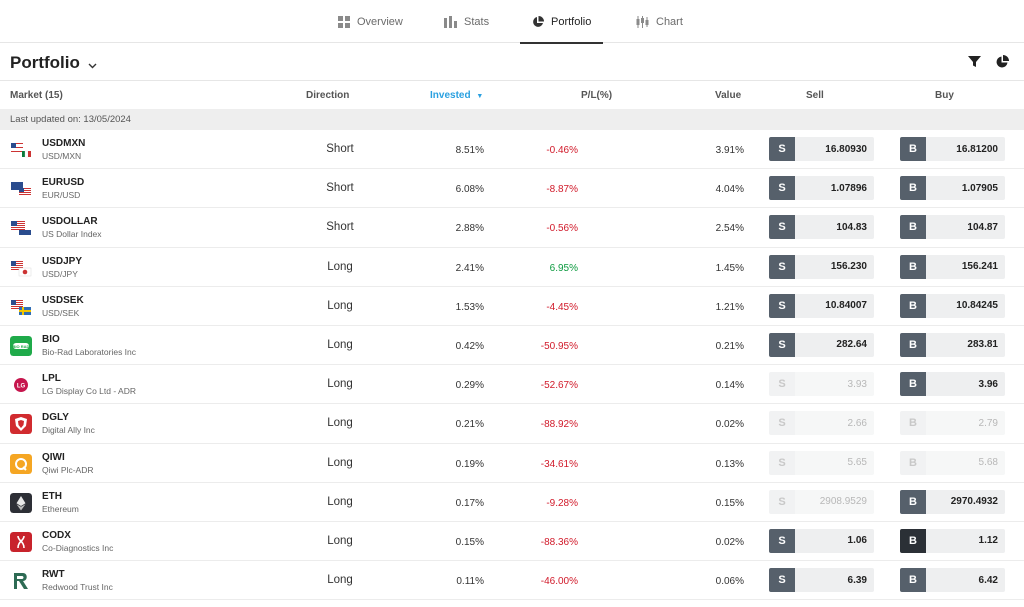 This screenshot has height=607, width=1024. I want to click on direction: Short, so click(340, 227).